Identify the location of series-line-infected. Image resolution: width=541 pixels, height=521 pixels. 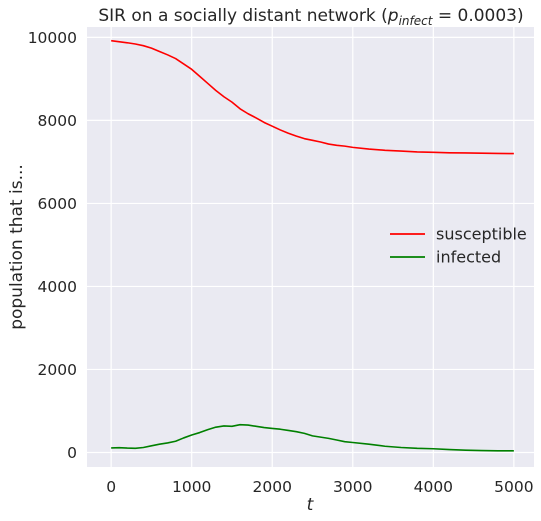
(312, 437).